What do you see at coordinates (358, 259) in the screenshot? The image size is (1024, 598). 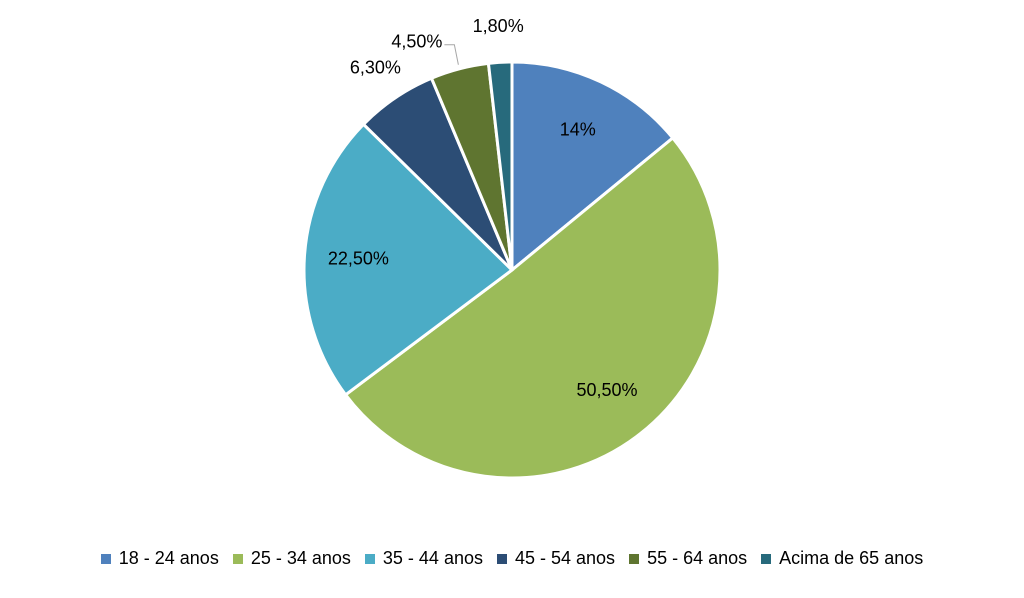 I see `data-label: 22,50%` at bounding box center [358, 259].